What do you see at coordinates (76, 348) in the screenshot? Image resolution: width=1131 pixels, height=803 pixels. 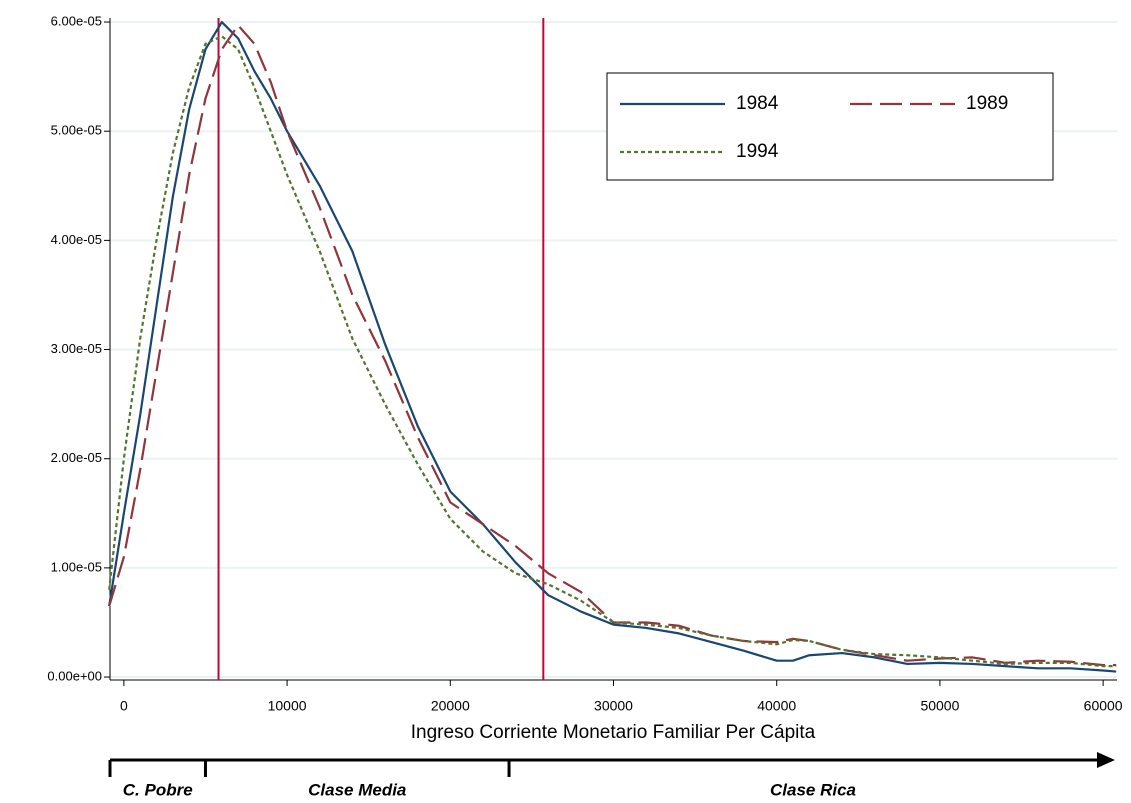 I see `y-tick-label: 3.00e-05` at bounding box center [76, 348].